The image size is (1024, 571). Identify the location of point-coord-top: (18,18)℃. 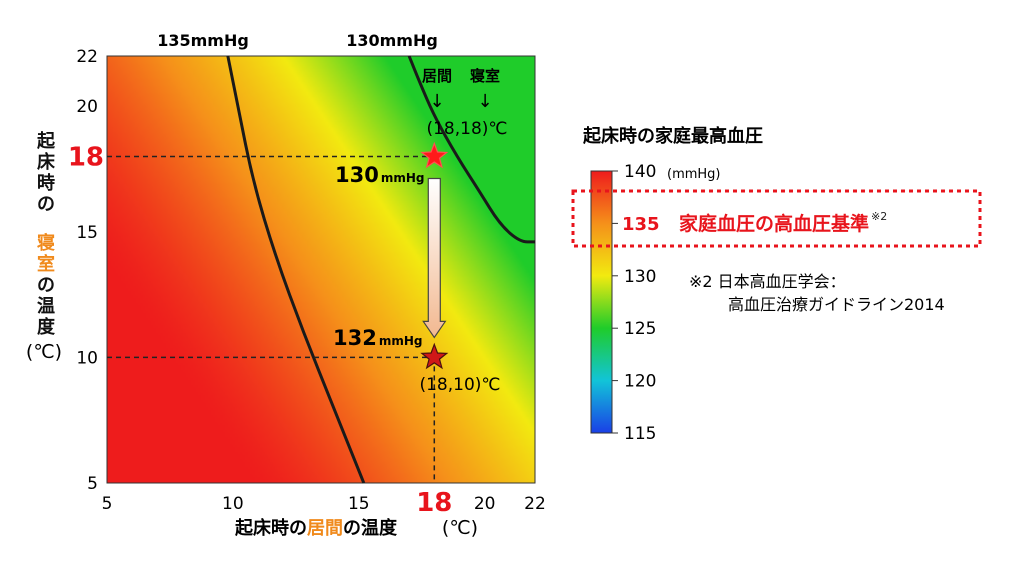
(466, 129).